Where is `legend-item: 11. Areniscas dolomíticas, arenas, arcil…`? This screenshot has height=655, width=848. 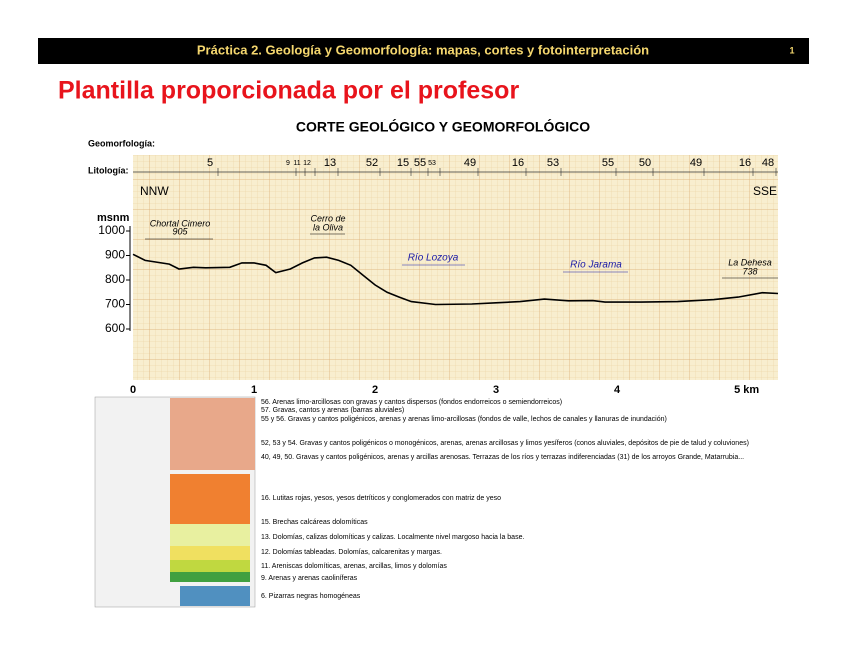 legend-item: 11. Areniscas dolomíticas, arenas, arcil… is located at coordinates (354, 566).